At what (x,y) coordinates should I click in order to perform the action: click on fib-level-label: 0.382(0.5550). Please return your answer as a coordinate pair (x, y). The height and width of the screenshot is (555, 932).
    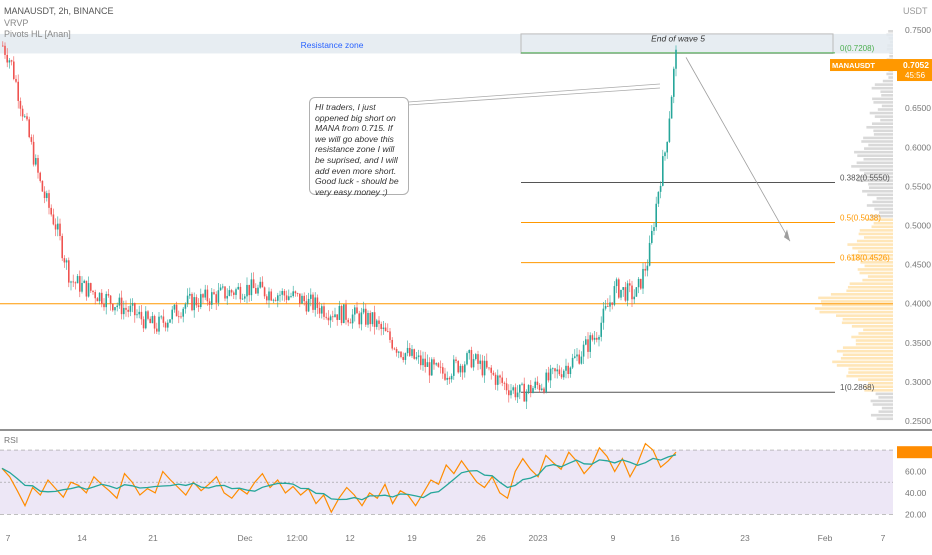
    Looking at the image, I should click on (865, 177).